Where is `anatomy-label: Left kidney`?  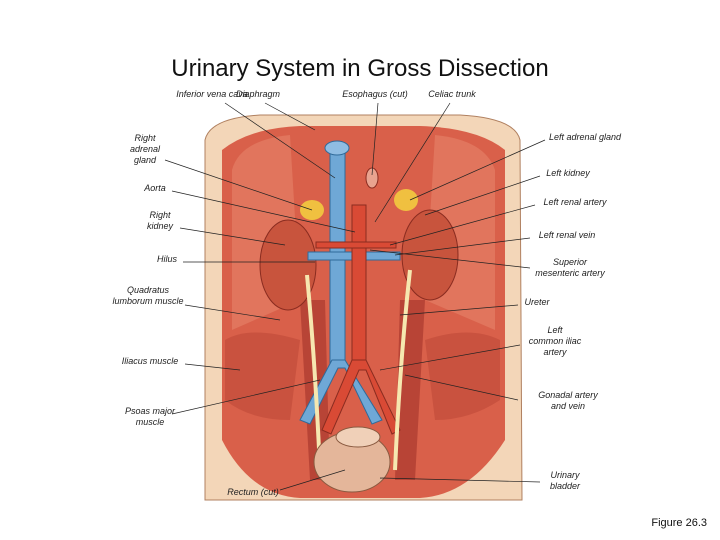 anatomy-label: Left kidney is located at coordinates (568, 173).